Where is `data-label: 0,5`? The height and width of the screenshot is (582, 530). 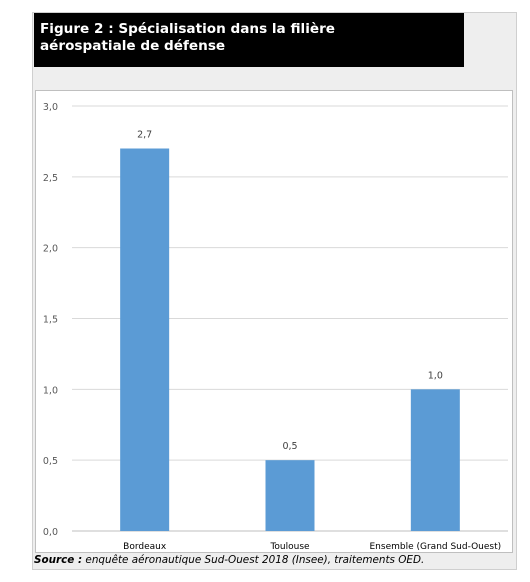
data-label: 0,5 is located at coordinates (289, 446).